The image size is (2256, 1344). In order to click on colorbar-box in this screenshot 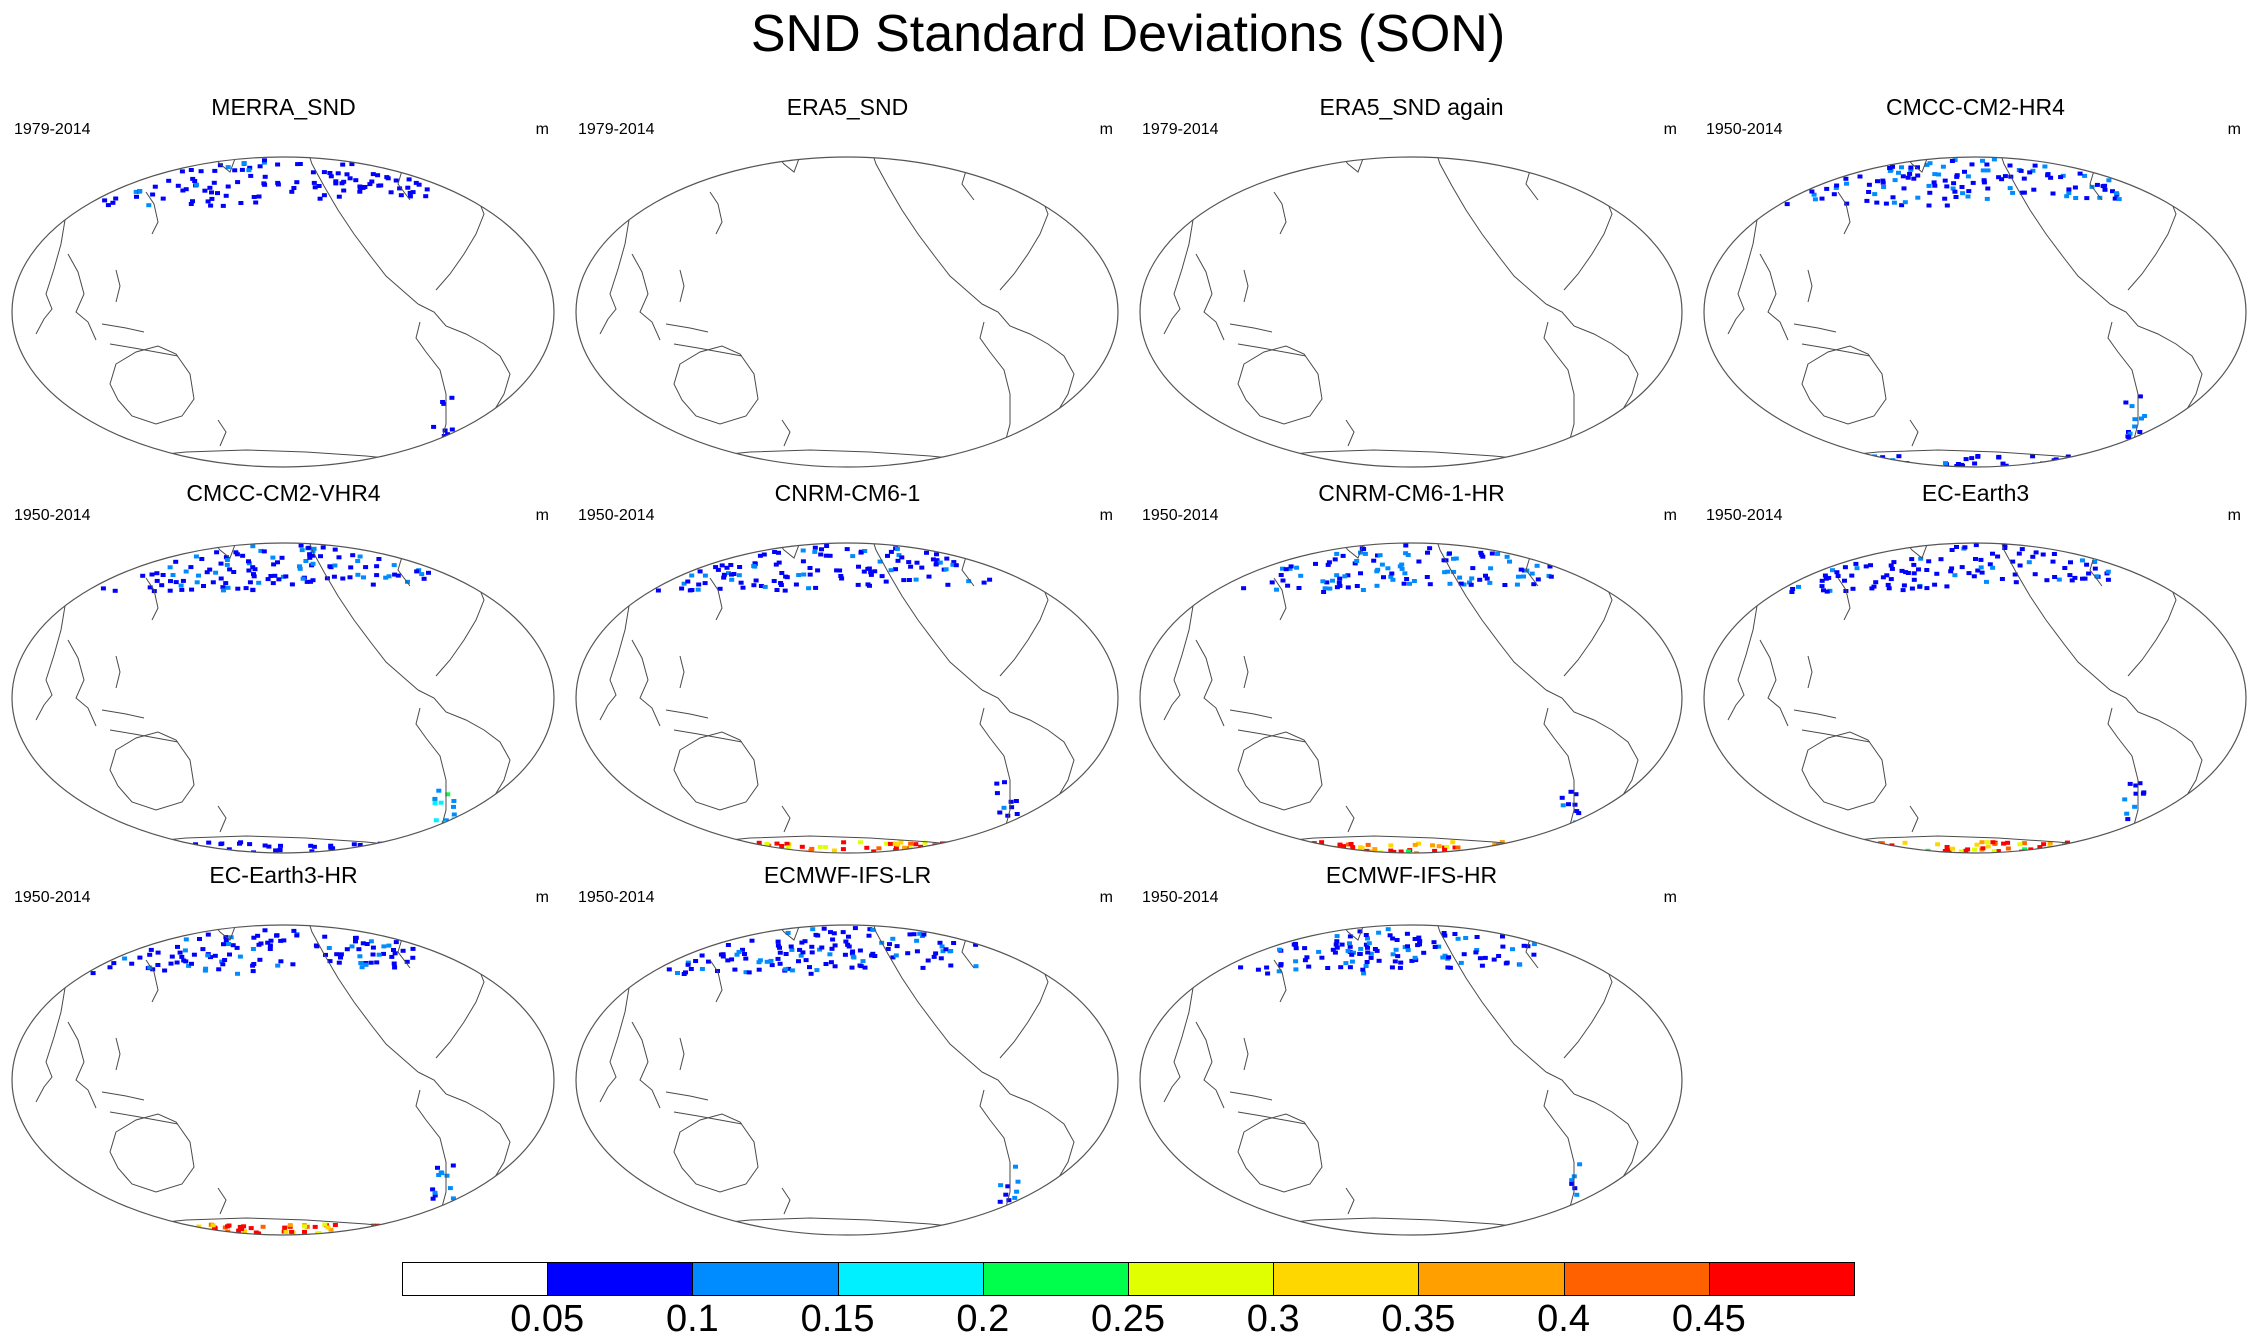, I will do `click(1636, 1279)`.